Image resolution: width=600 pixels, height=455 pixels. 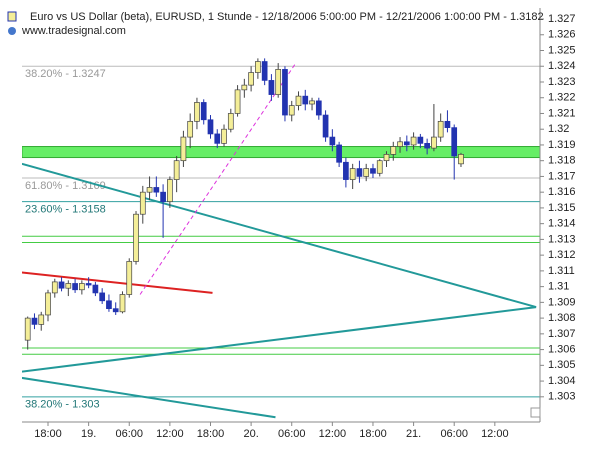 I want to click on y-tick-label: 1.324, so click(x=562, y=66).